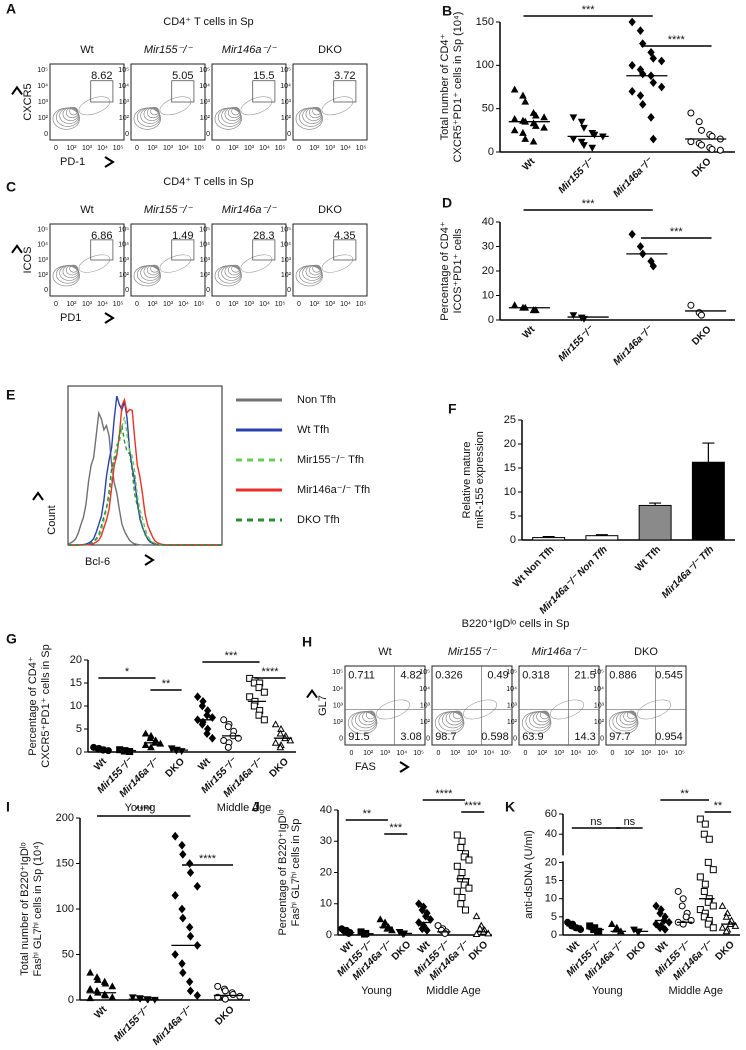 Image resolution: width=746 pixels, height=1050 pixels. Describe the element at coordinates (345, 304) in the screenshot. I see `flow-x-tick: 10⁴` at that location.